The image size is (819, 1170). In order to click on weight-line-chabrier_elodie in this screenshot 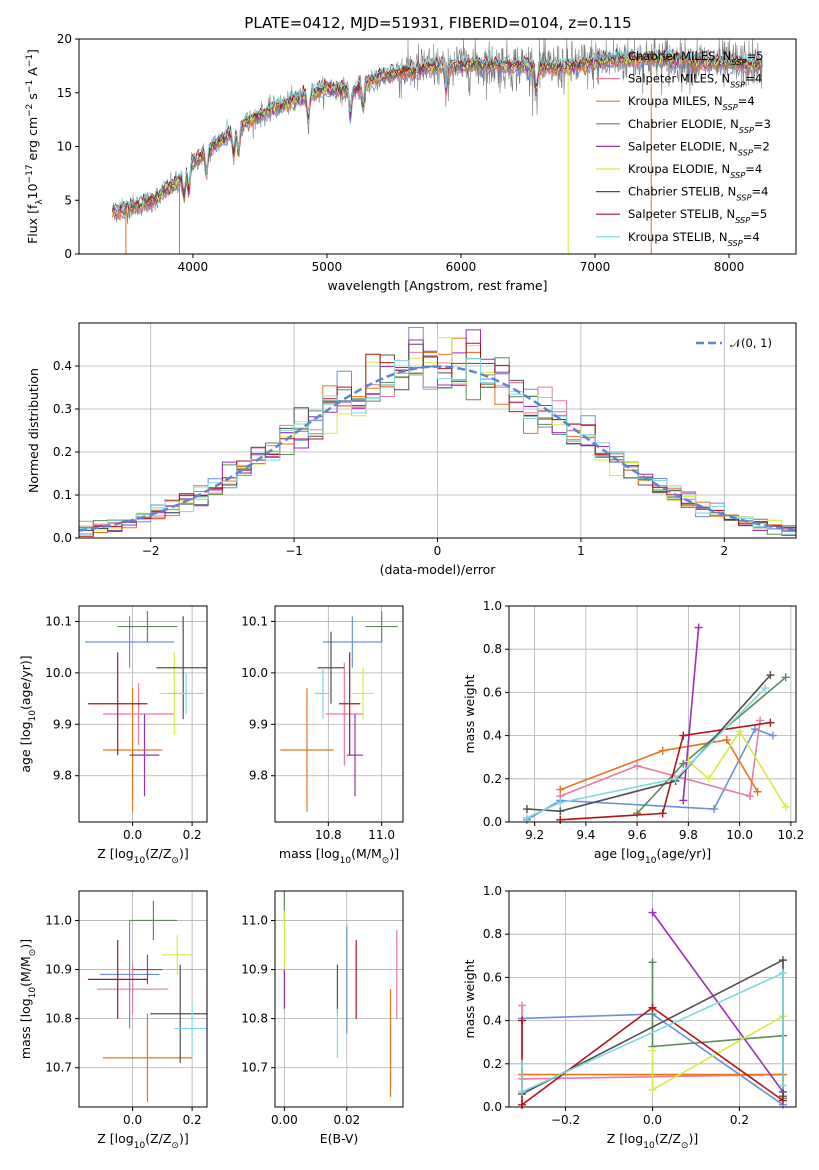, I will do `click(711, 745)`.